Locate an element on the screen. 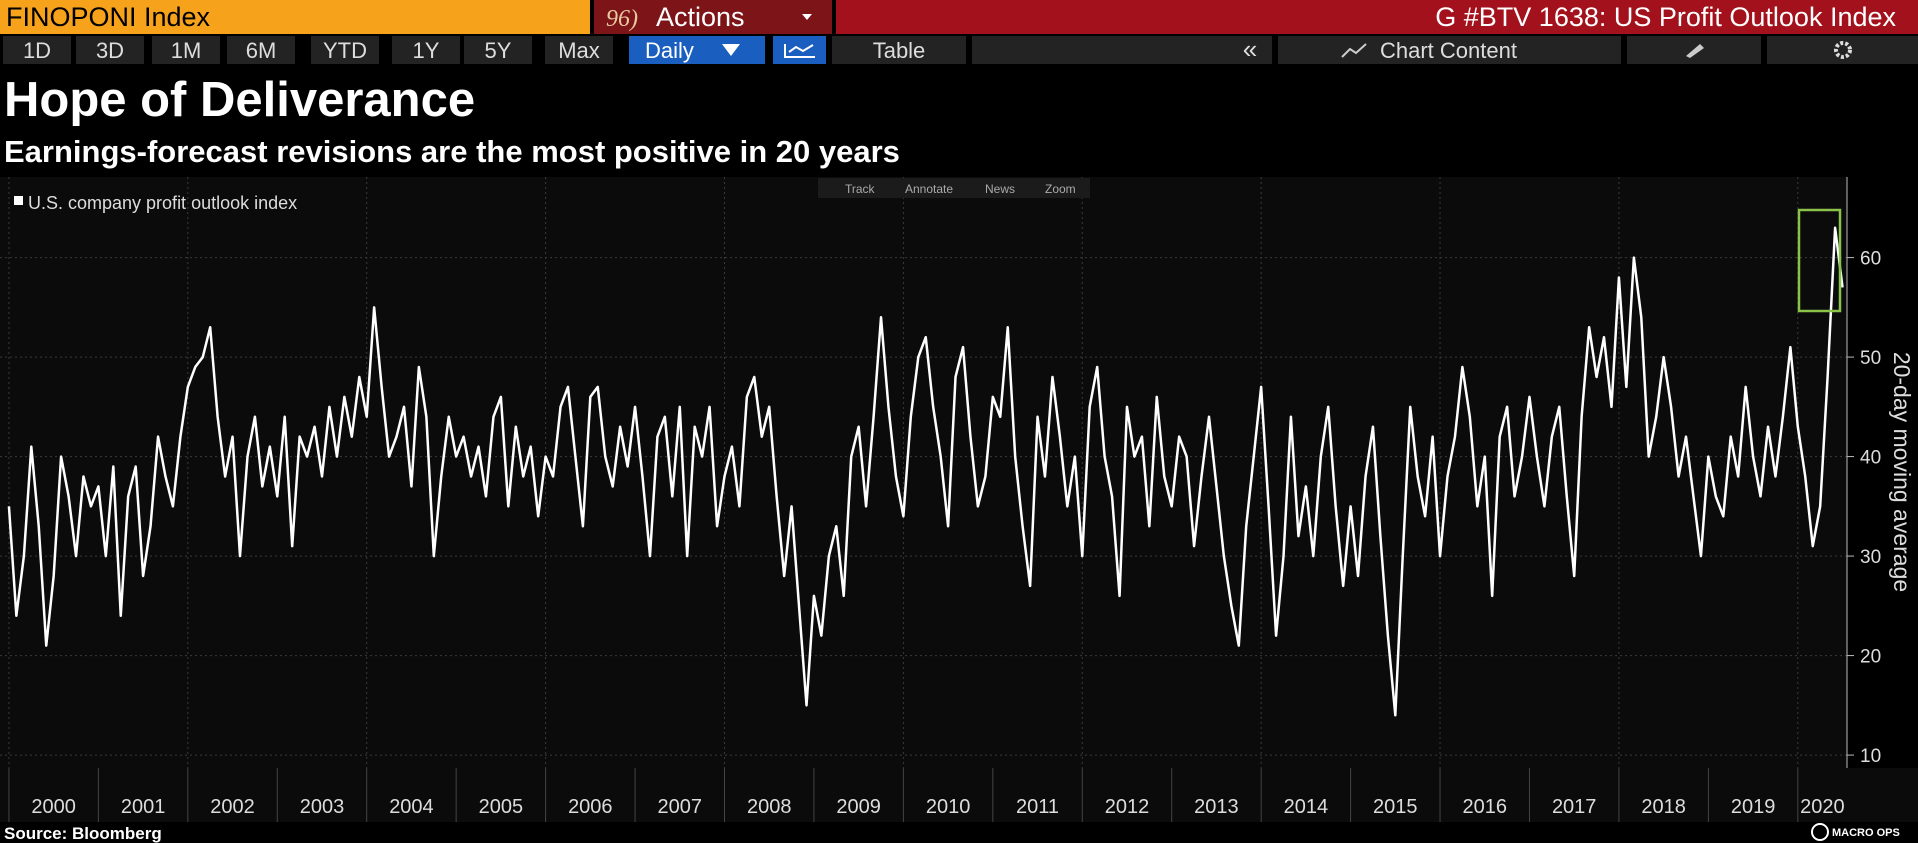  chart-tools: Track Annotate News Zoom is located at coordinates (960, 189).